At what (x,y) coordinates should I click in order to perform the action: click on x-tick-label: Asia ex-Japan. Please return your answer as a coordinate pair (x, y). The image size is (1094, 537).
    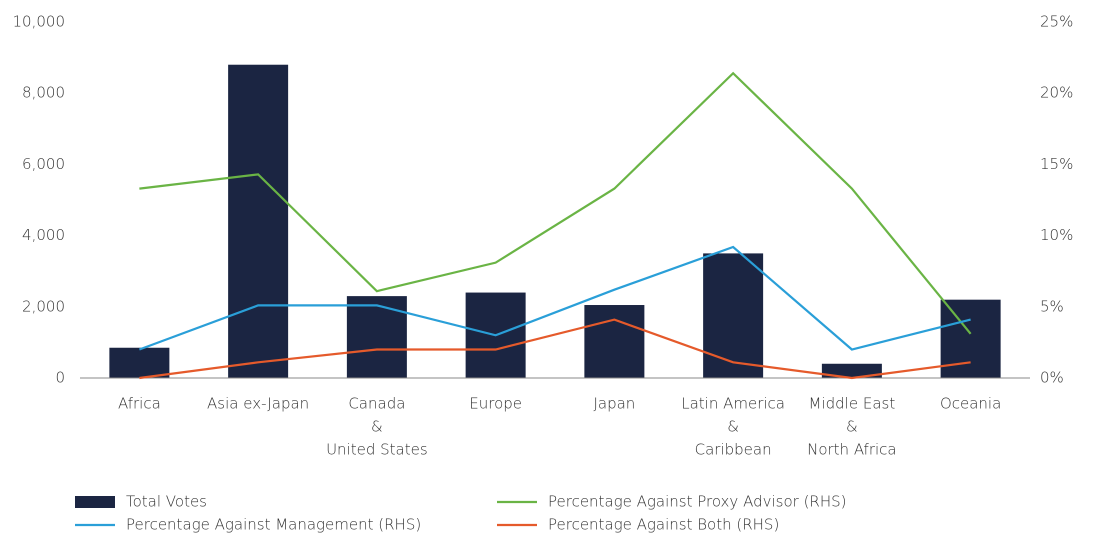
    Looking at the image, I should click on (258, 404).